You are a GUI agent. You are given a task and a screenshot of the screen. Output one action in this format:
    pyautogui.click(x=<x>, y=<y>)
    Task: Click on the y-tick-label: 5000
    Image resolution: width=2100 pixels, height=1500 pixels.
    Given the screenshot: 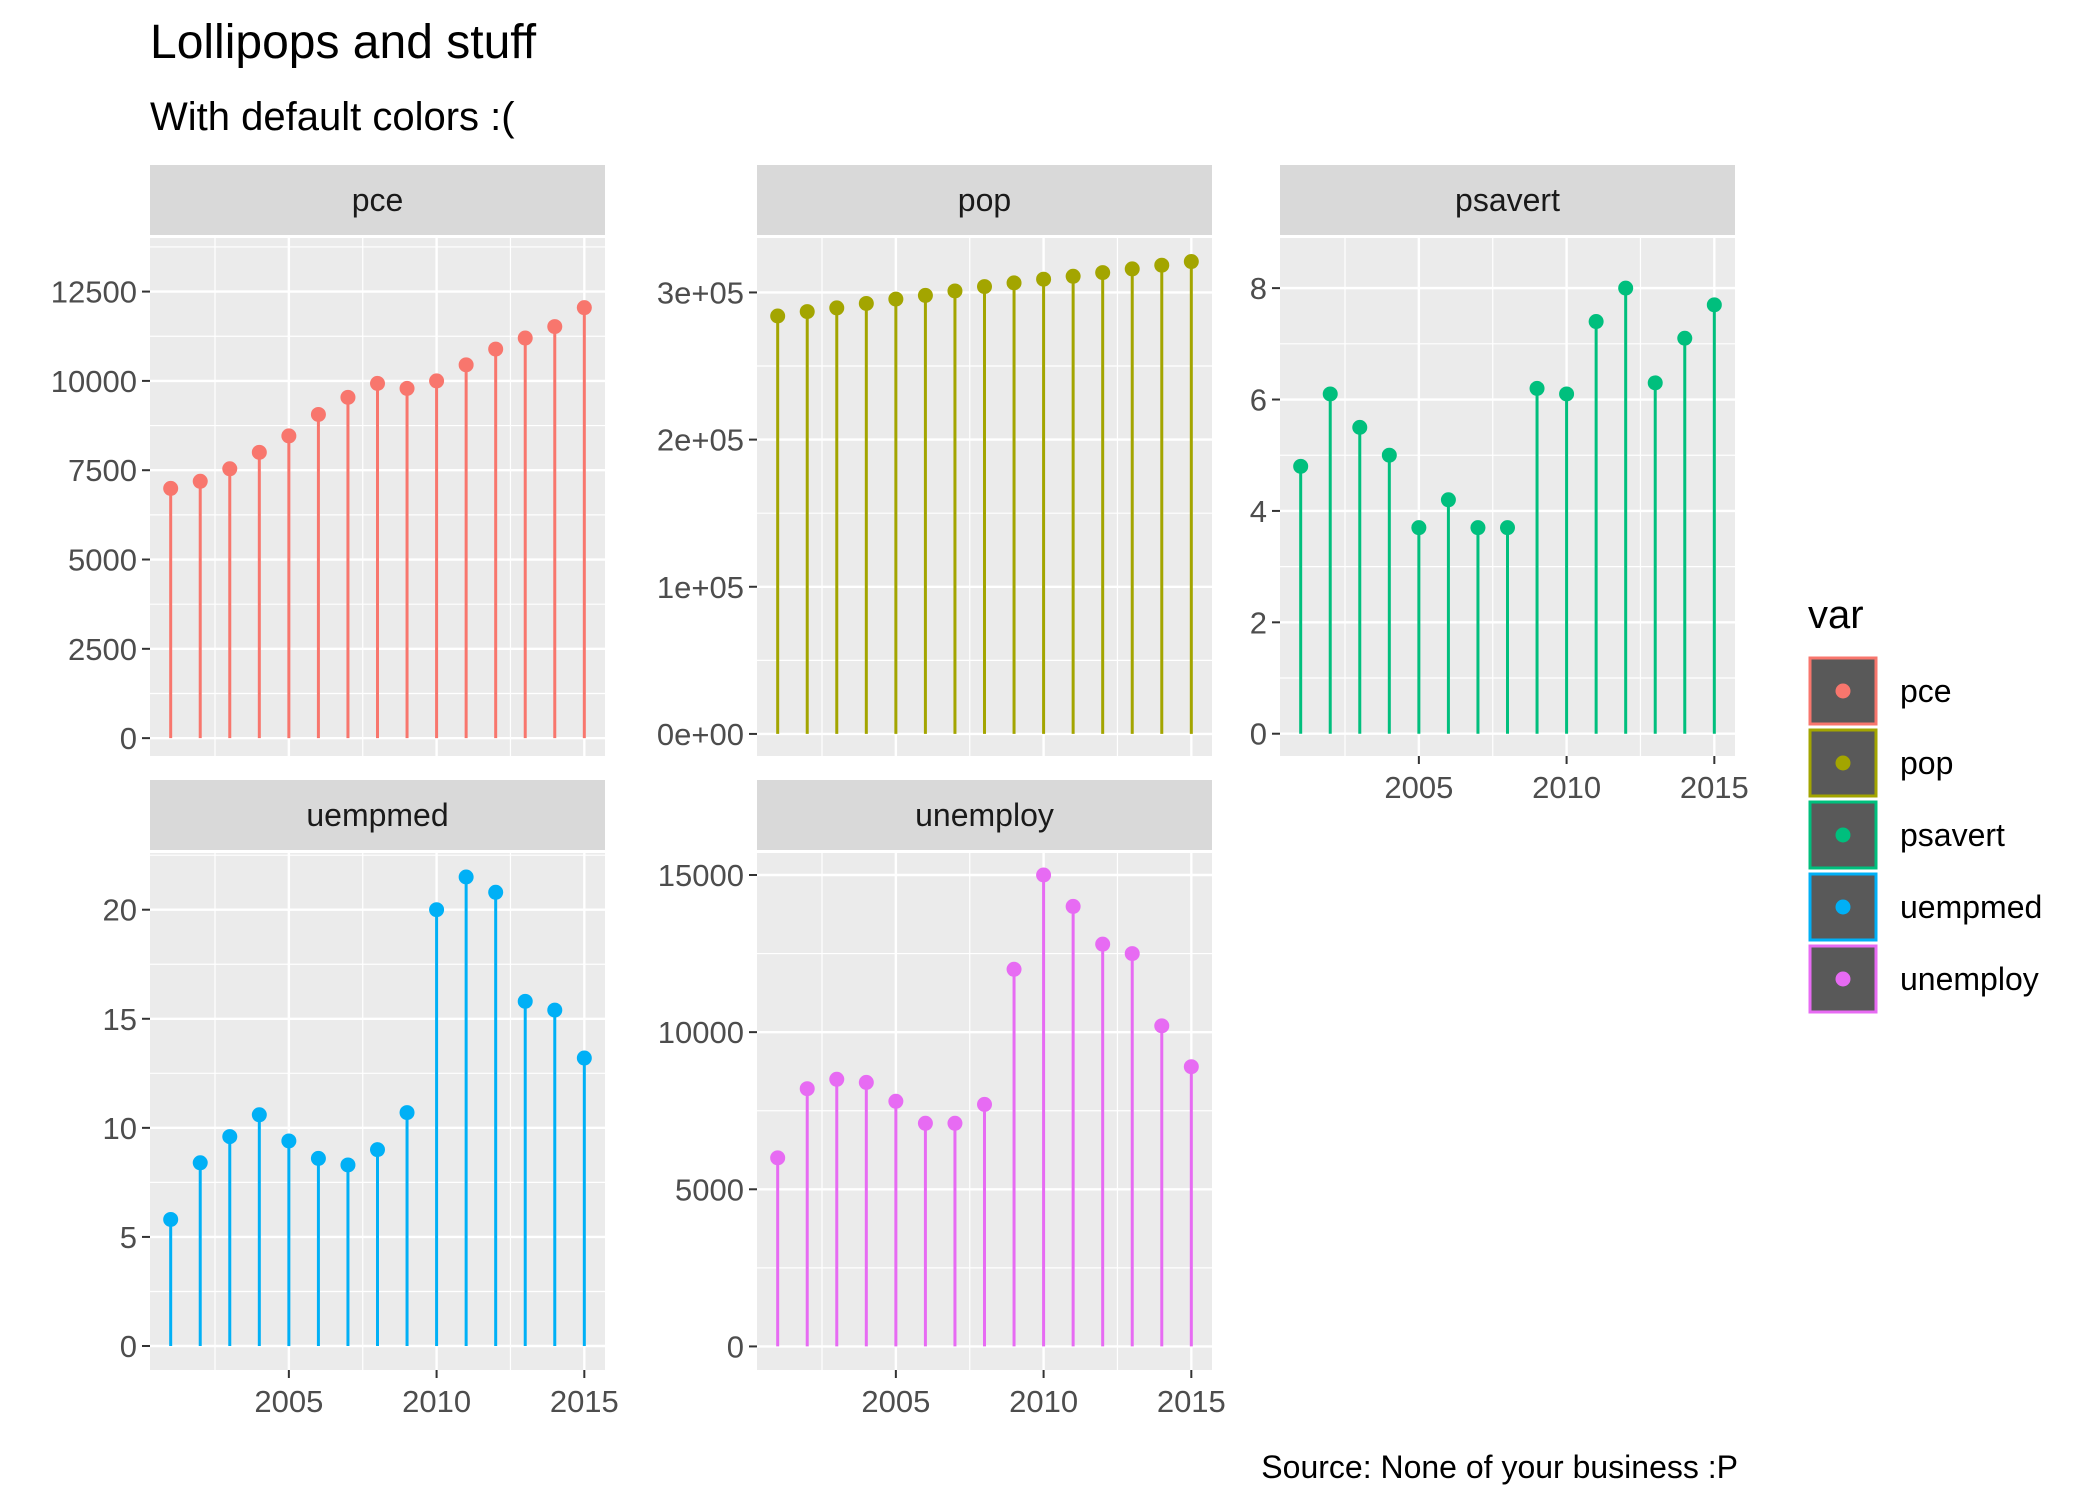 What is the action you would take?
    pyautogui.click(x=102, y=560)
    